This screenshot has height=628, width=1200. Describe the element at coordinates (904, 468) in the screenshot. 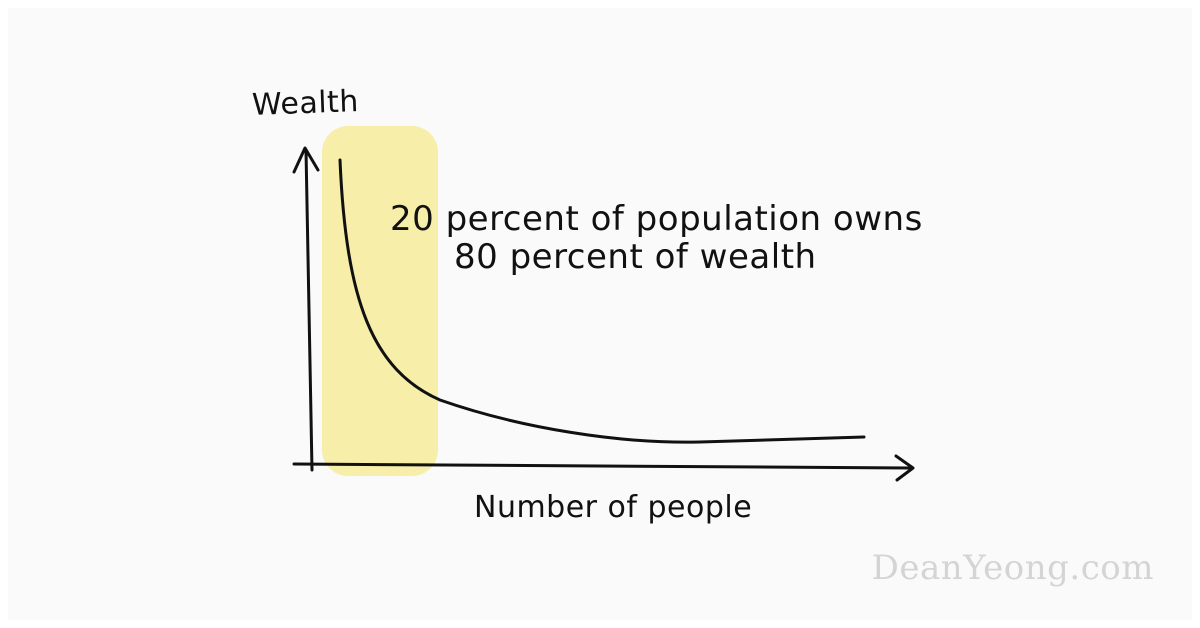

I see `x-axis-arrowhead` at that location.